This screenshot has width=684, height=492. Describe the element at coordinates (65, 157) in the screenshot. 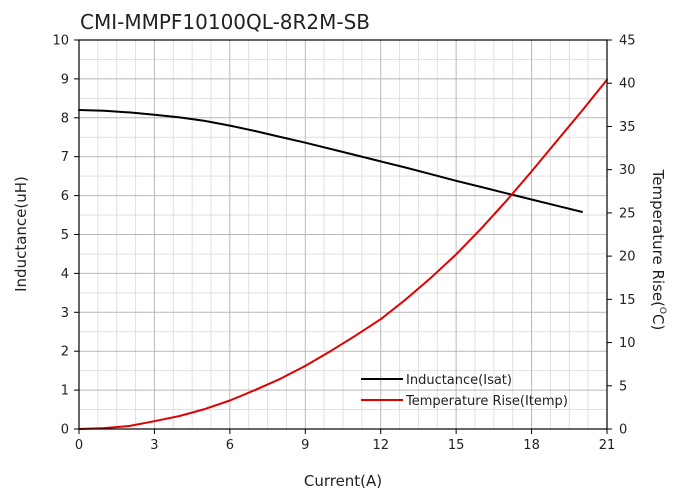

I see `y-left-tick-label: 7` at that location.